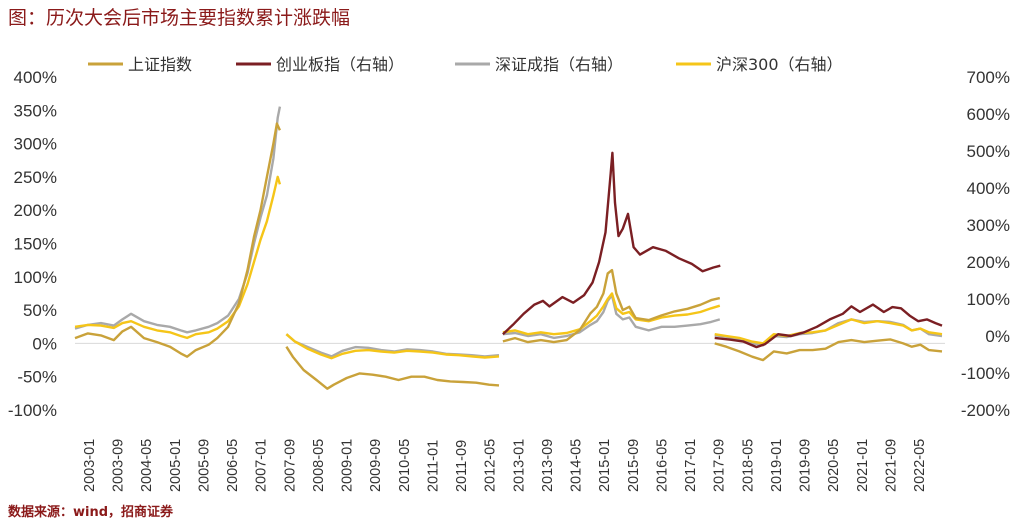 The image size is (1024, 523). Describe the element at coordinates (179, 18) in the screenshot. I see `chart-title: 图：历次大会后市场主要指数累计涨跌幅` at that location.